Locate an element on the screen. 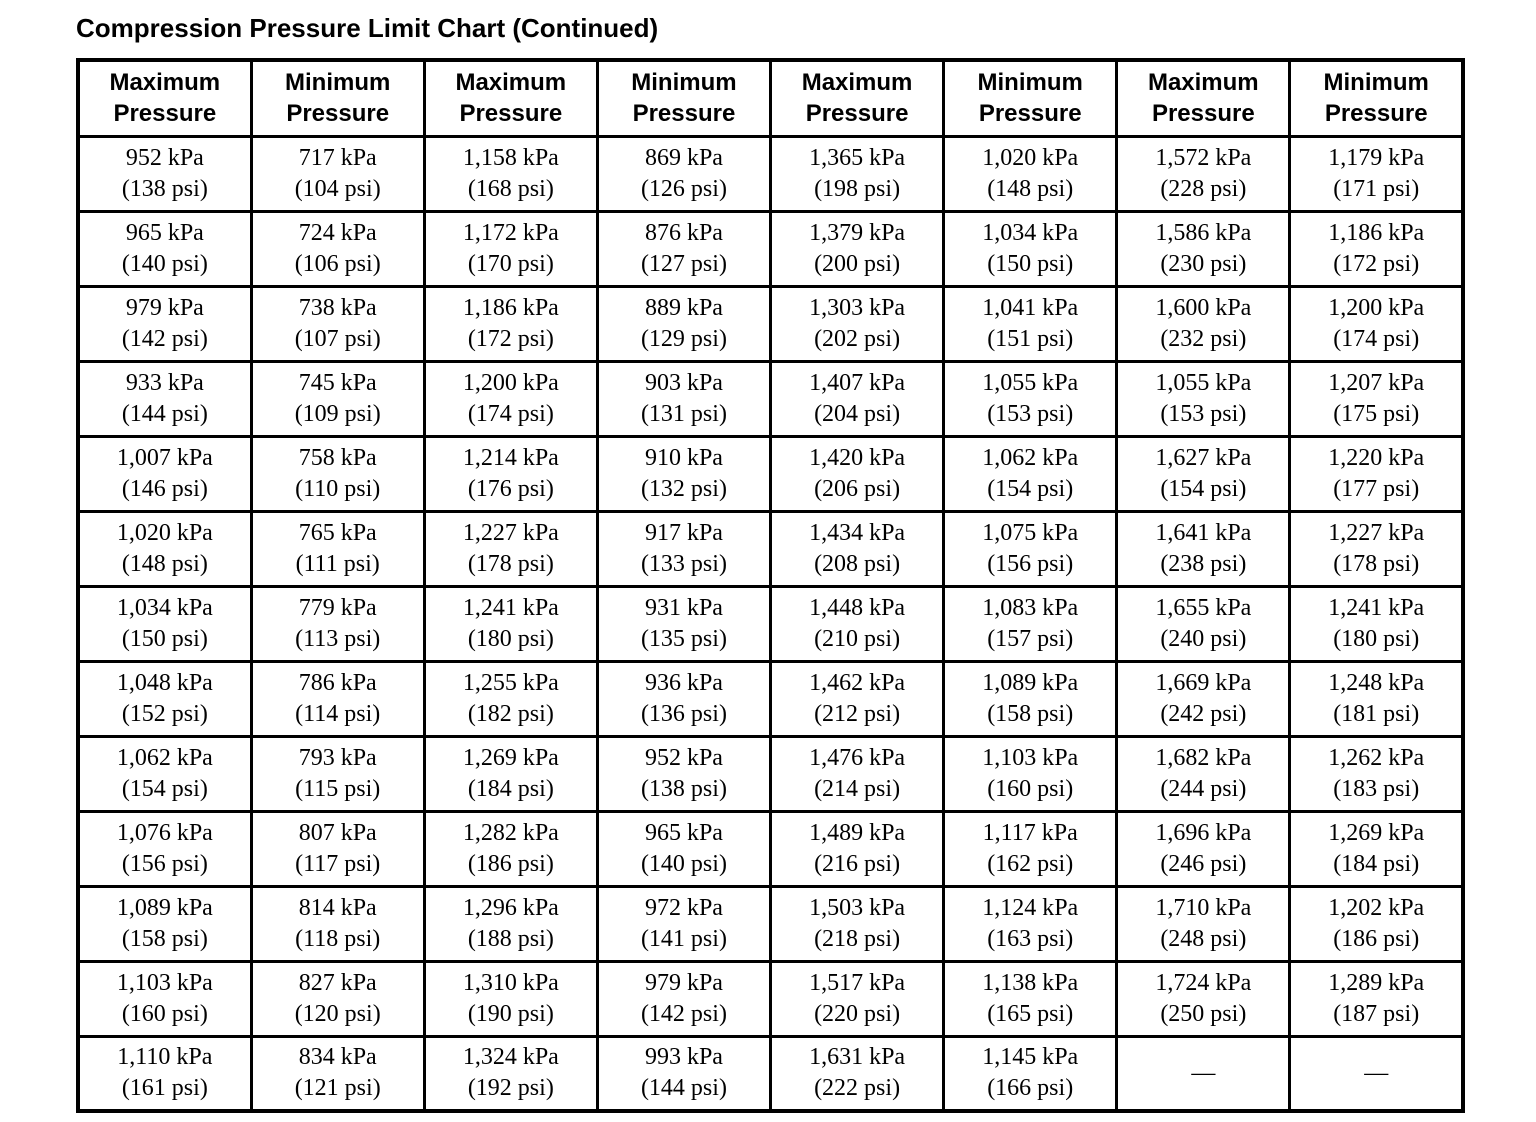 The height and width of the screenshot is (1122, 1536). psi-value: (174 psi) is located at coordinates (510, 413).